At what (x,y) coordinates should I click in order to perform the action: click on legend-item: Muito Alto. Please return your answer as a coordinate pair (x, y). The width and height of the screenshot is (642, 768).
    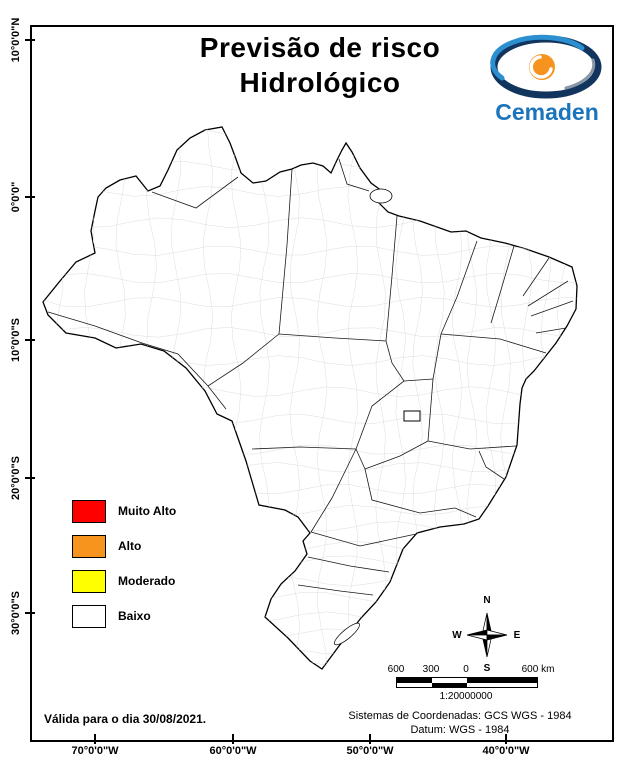
    Looking at the image, I should click on (124, 511).